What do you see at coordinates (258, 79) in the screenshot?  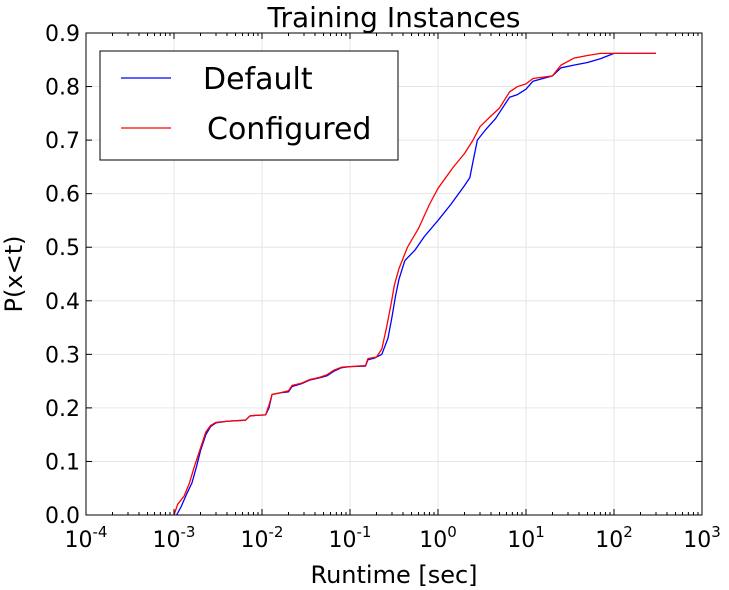 I see `legend-label-default: Default` at bounding box center [258, 79].